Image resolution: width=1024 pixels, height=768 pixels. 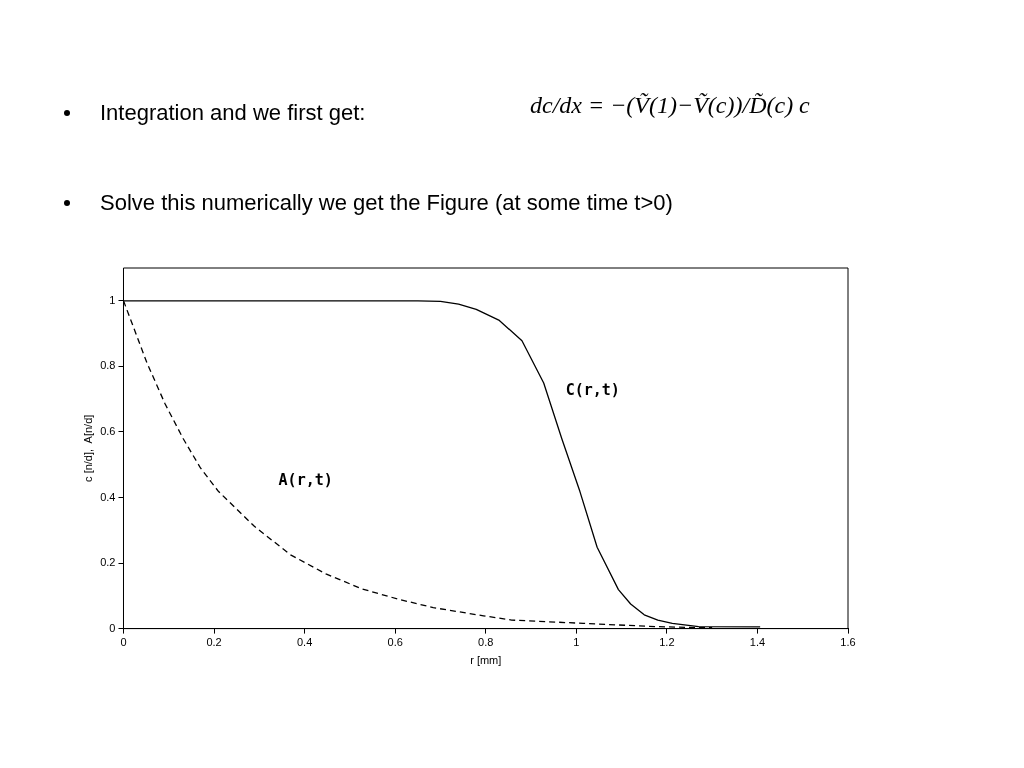 I want to click on x-tick-label: 0.4, so click(x=304, y=642).